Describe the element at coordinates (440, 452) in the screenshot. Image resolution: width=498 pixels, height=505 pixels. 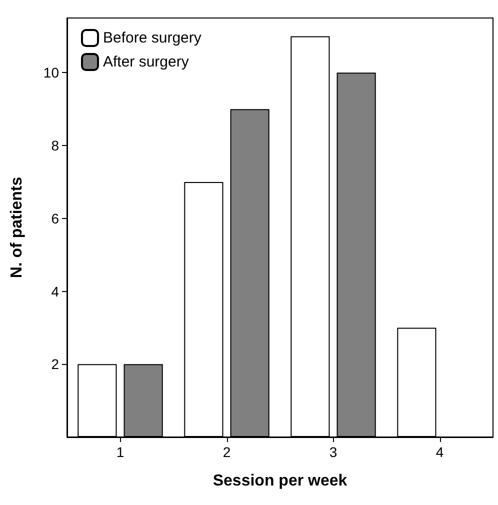
I see `x-tick-label: 4` at that location.